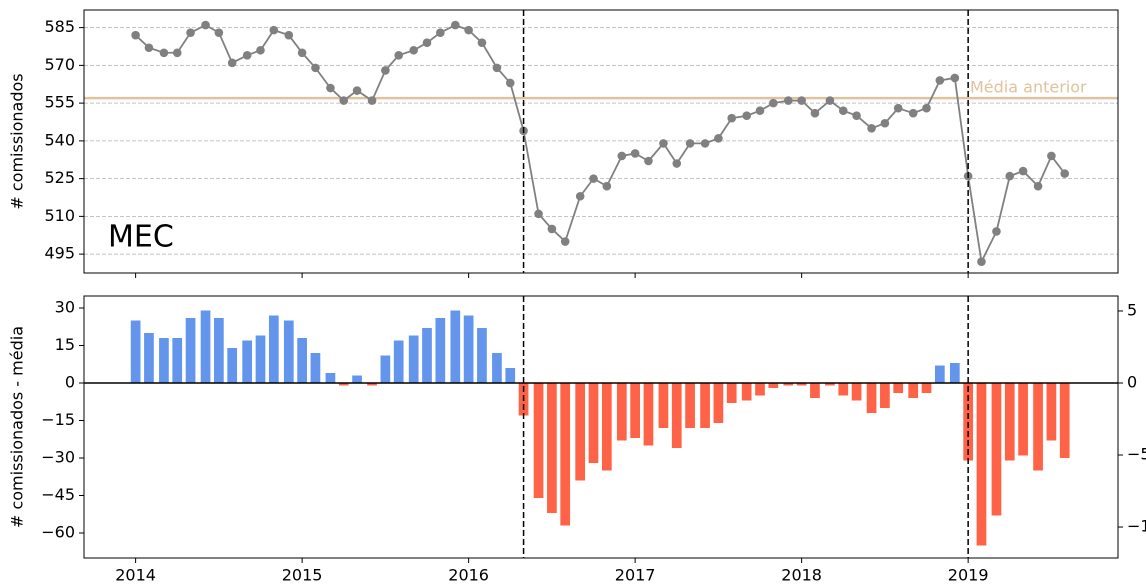  Describe the element at coordinates (17, 427) in the screenshot. I see `y-axis-label: # comissionados - média` at that location.